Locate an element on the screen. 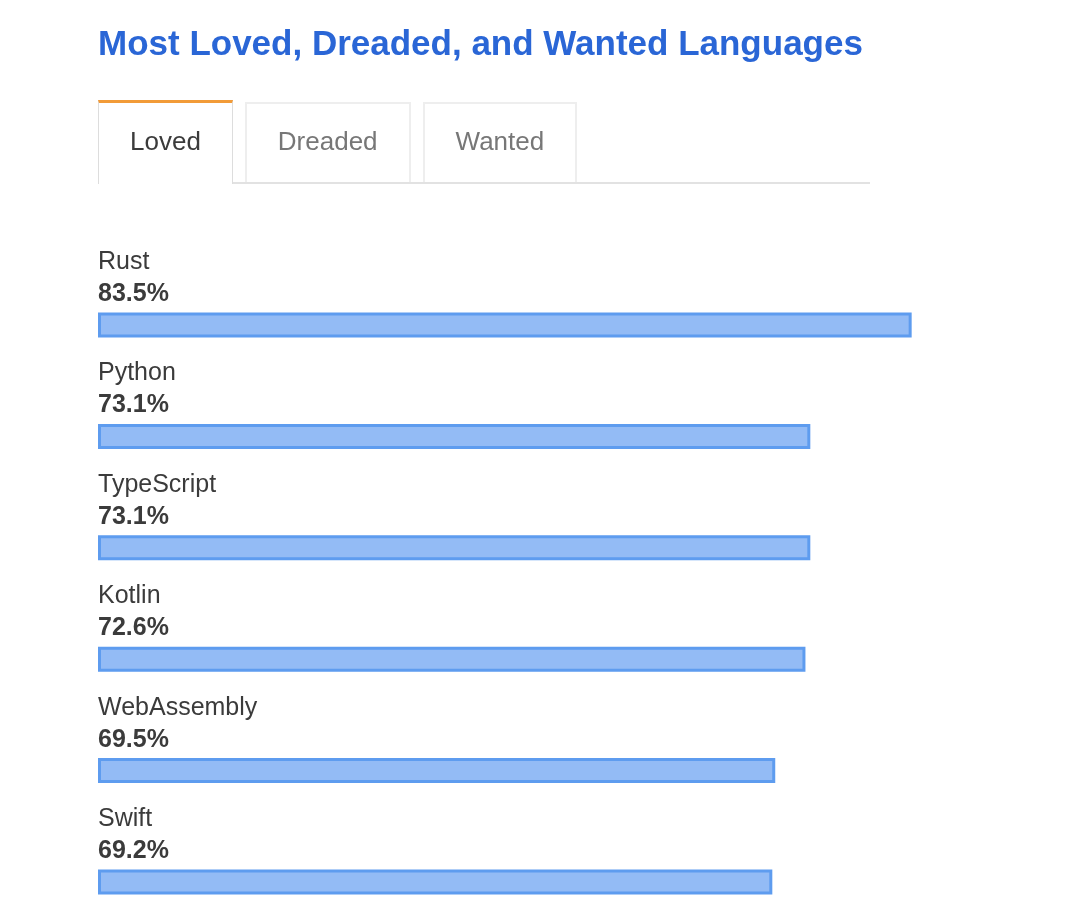 The height and width of the screenshot is (918, 1080). chart-title: Most Loved, Dreaded, and Wanted Languages is located at coordinates (480, 43).